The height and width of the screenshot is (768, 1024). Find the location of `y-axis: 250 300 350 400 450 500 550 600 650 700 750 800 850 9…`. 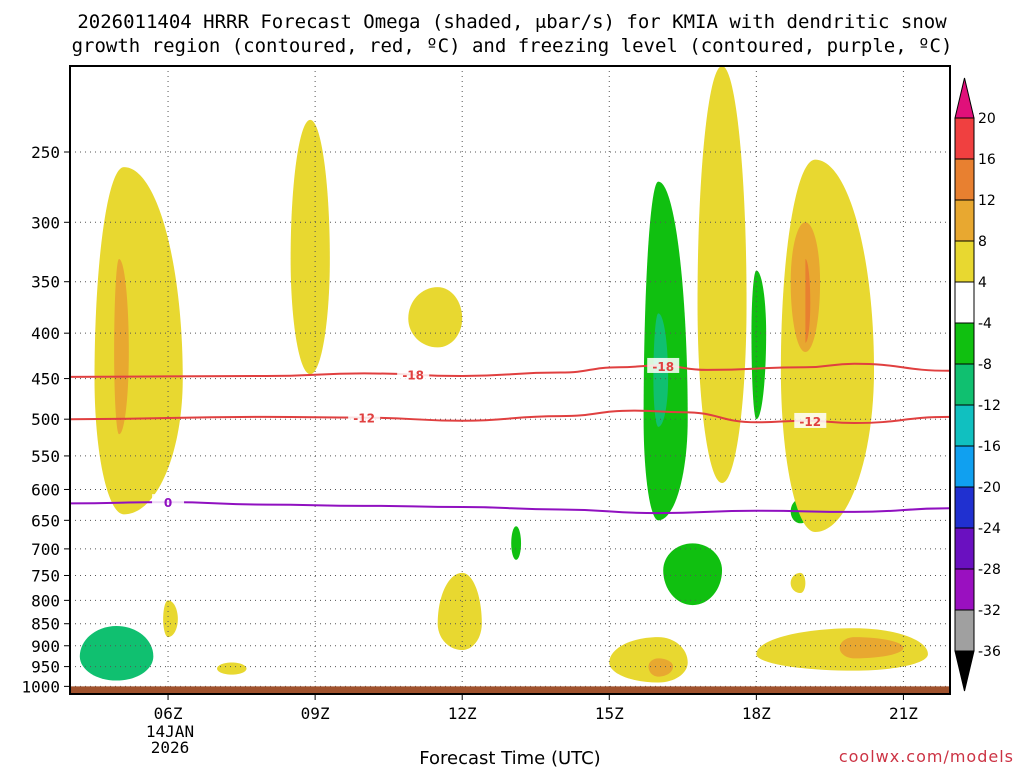

y-axis: 250 300 350 400 450 500 550 600 650 700 750 800 850 9… is located at coordinates (45, 419).